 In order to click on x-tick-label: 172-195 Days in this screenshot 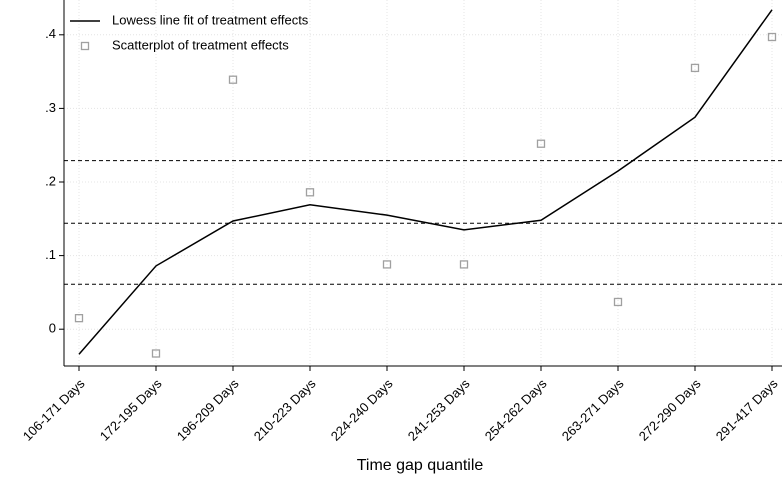, I will do `click(131, 410)`.